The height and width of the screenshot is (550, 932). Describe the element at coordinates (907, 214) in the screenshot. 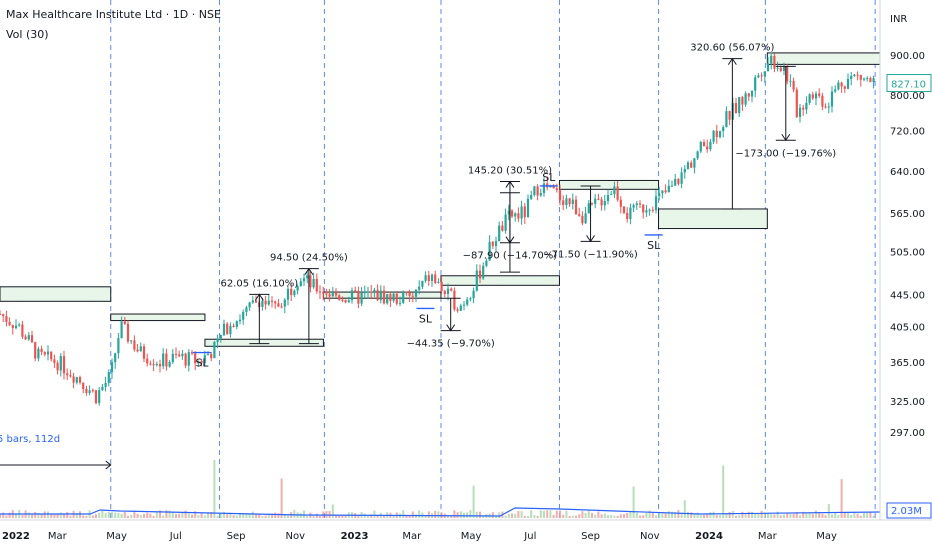

I see `price-tick-label: 565.00` at that location.